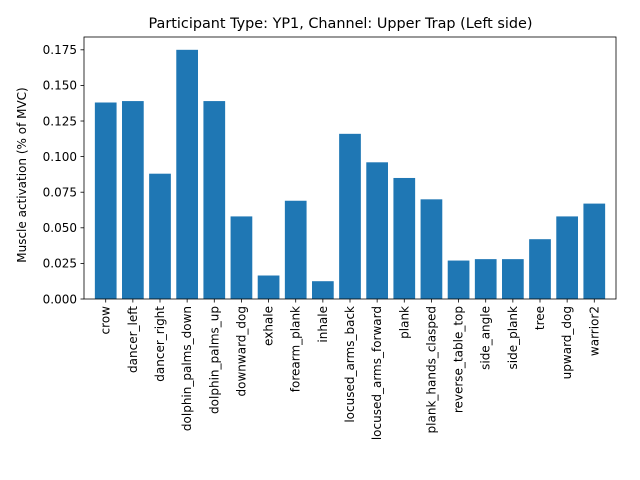 This screenshot has width=640, height=480. Describe the element at coordinates (323, 290) in the screenshot. I see `bar-inhale` at that location.